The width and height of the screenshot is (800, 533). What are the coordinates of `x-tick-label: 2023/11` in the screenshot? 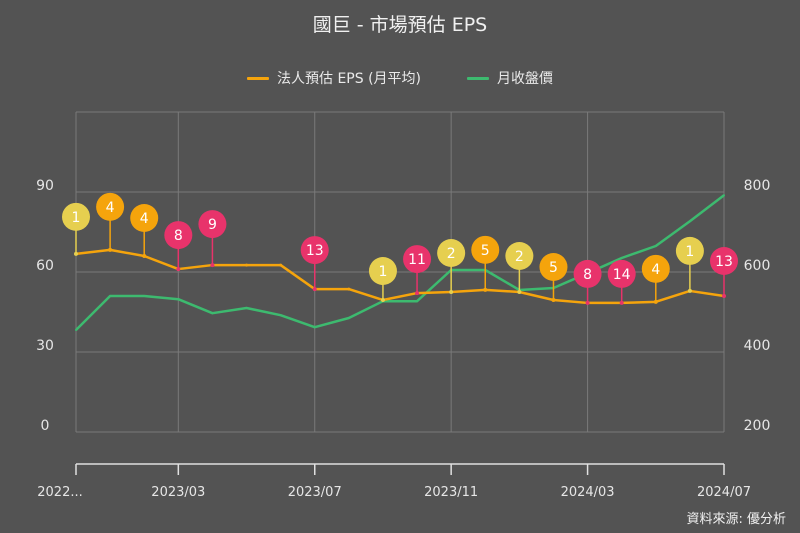 It's located at (451, 492).